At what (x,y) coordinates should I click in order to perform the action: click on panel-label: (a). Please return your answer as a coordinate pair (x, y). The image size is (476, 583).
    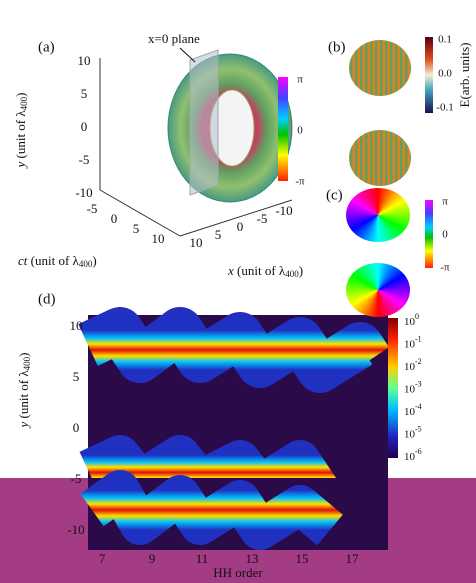
    Looking at the image, I should click on (46, 47).